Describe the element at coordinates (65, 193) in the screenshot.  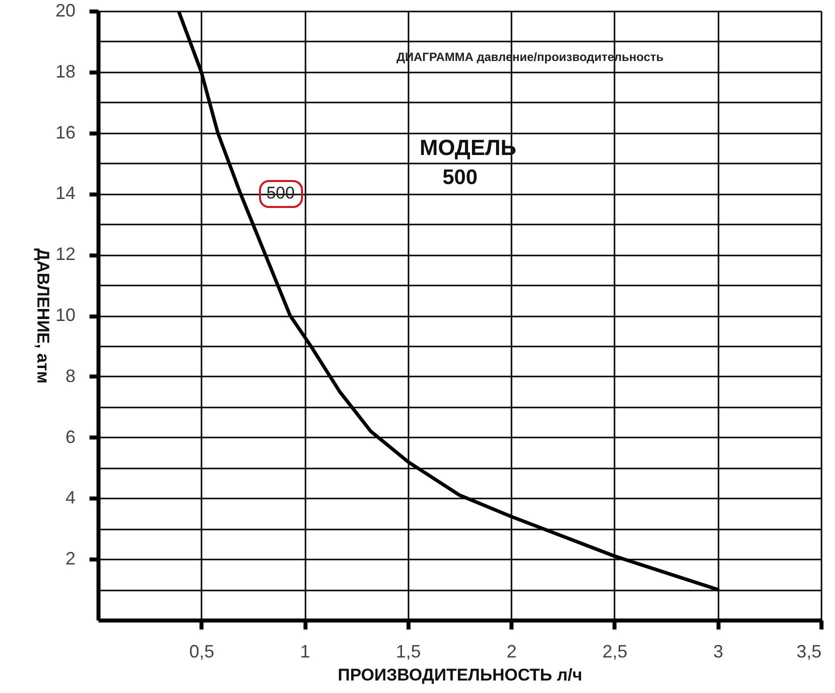
I see `y-tick-label: 14` at that location.